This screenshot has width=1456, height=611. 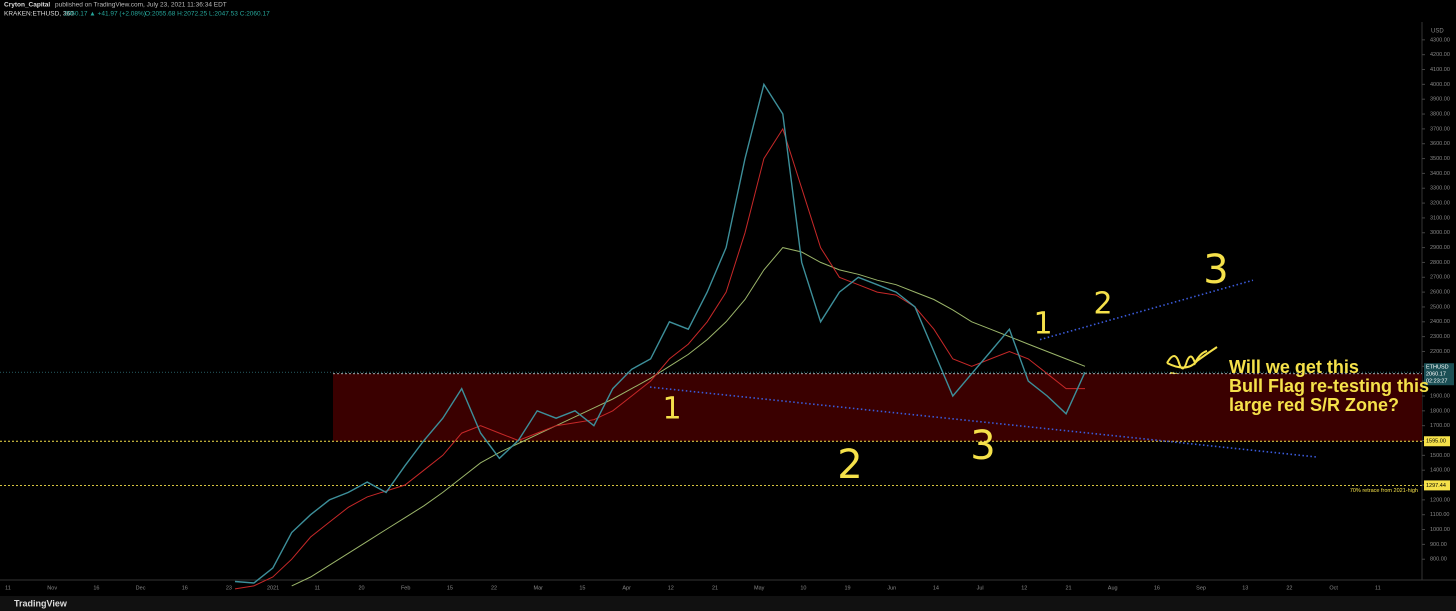 I want to click on level-label: 1297.44, so click(x=1436, y=486).